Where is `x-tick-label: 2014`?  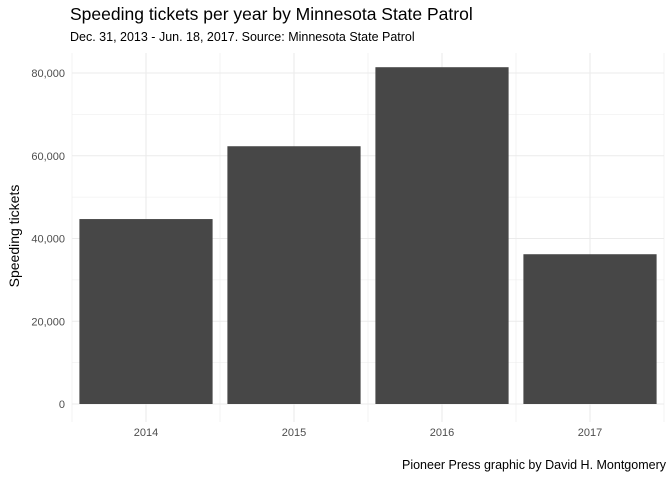
x-tick-label: 2014 is located at coordinates (146, 433).